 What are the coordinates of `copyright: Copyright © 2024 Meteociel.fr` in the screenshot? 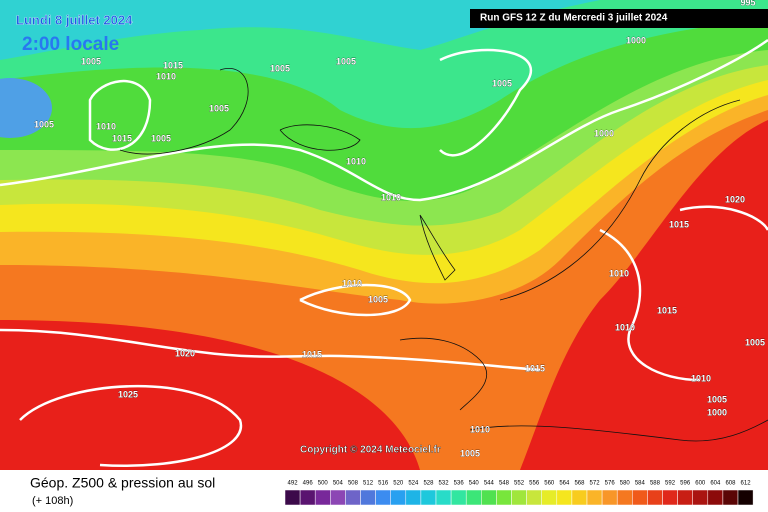 It's located at (370, 450).